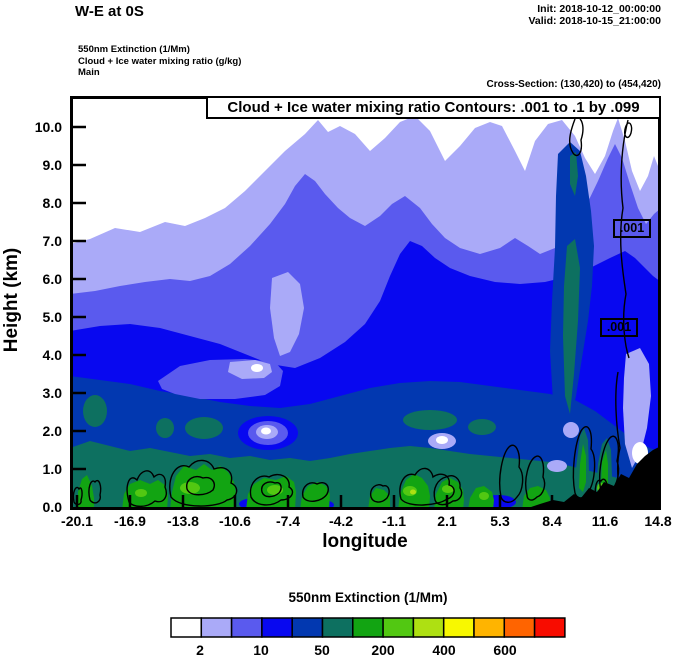 The image size is (674, 667). I want to click on green-column-core, so click(582, 468).